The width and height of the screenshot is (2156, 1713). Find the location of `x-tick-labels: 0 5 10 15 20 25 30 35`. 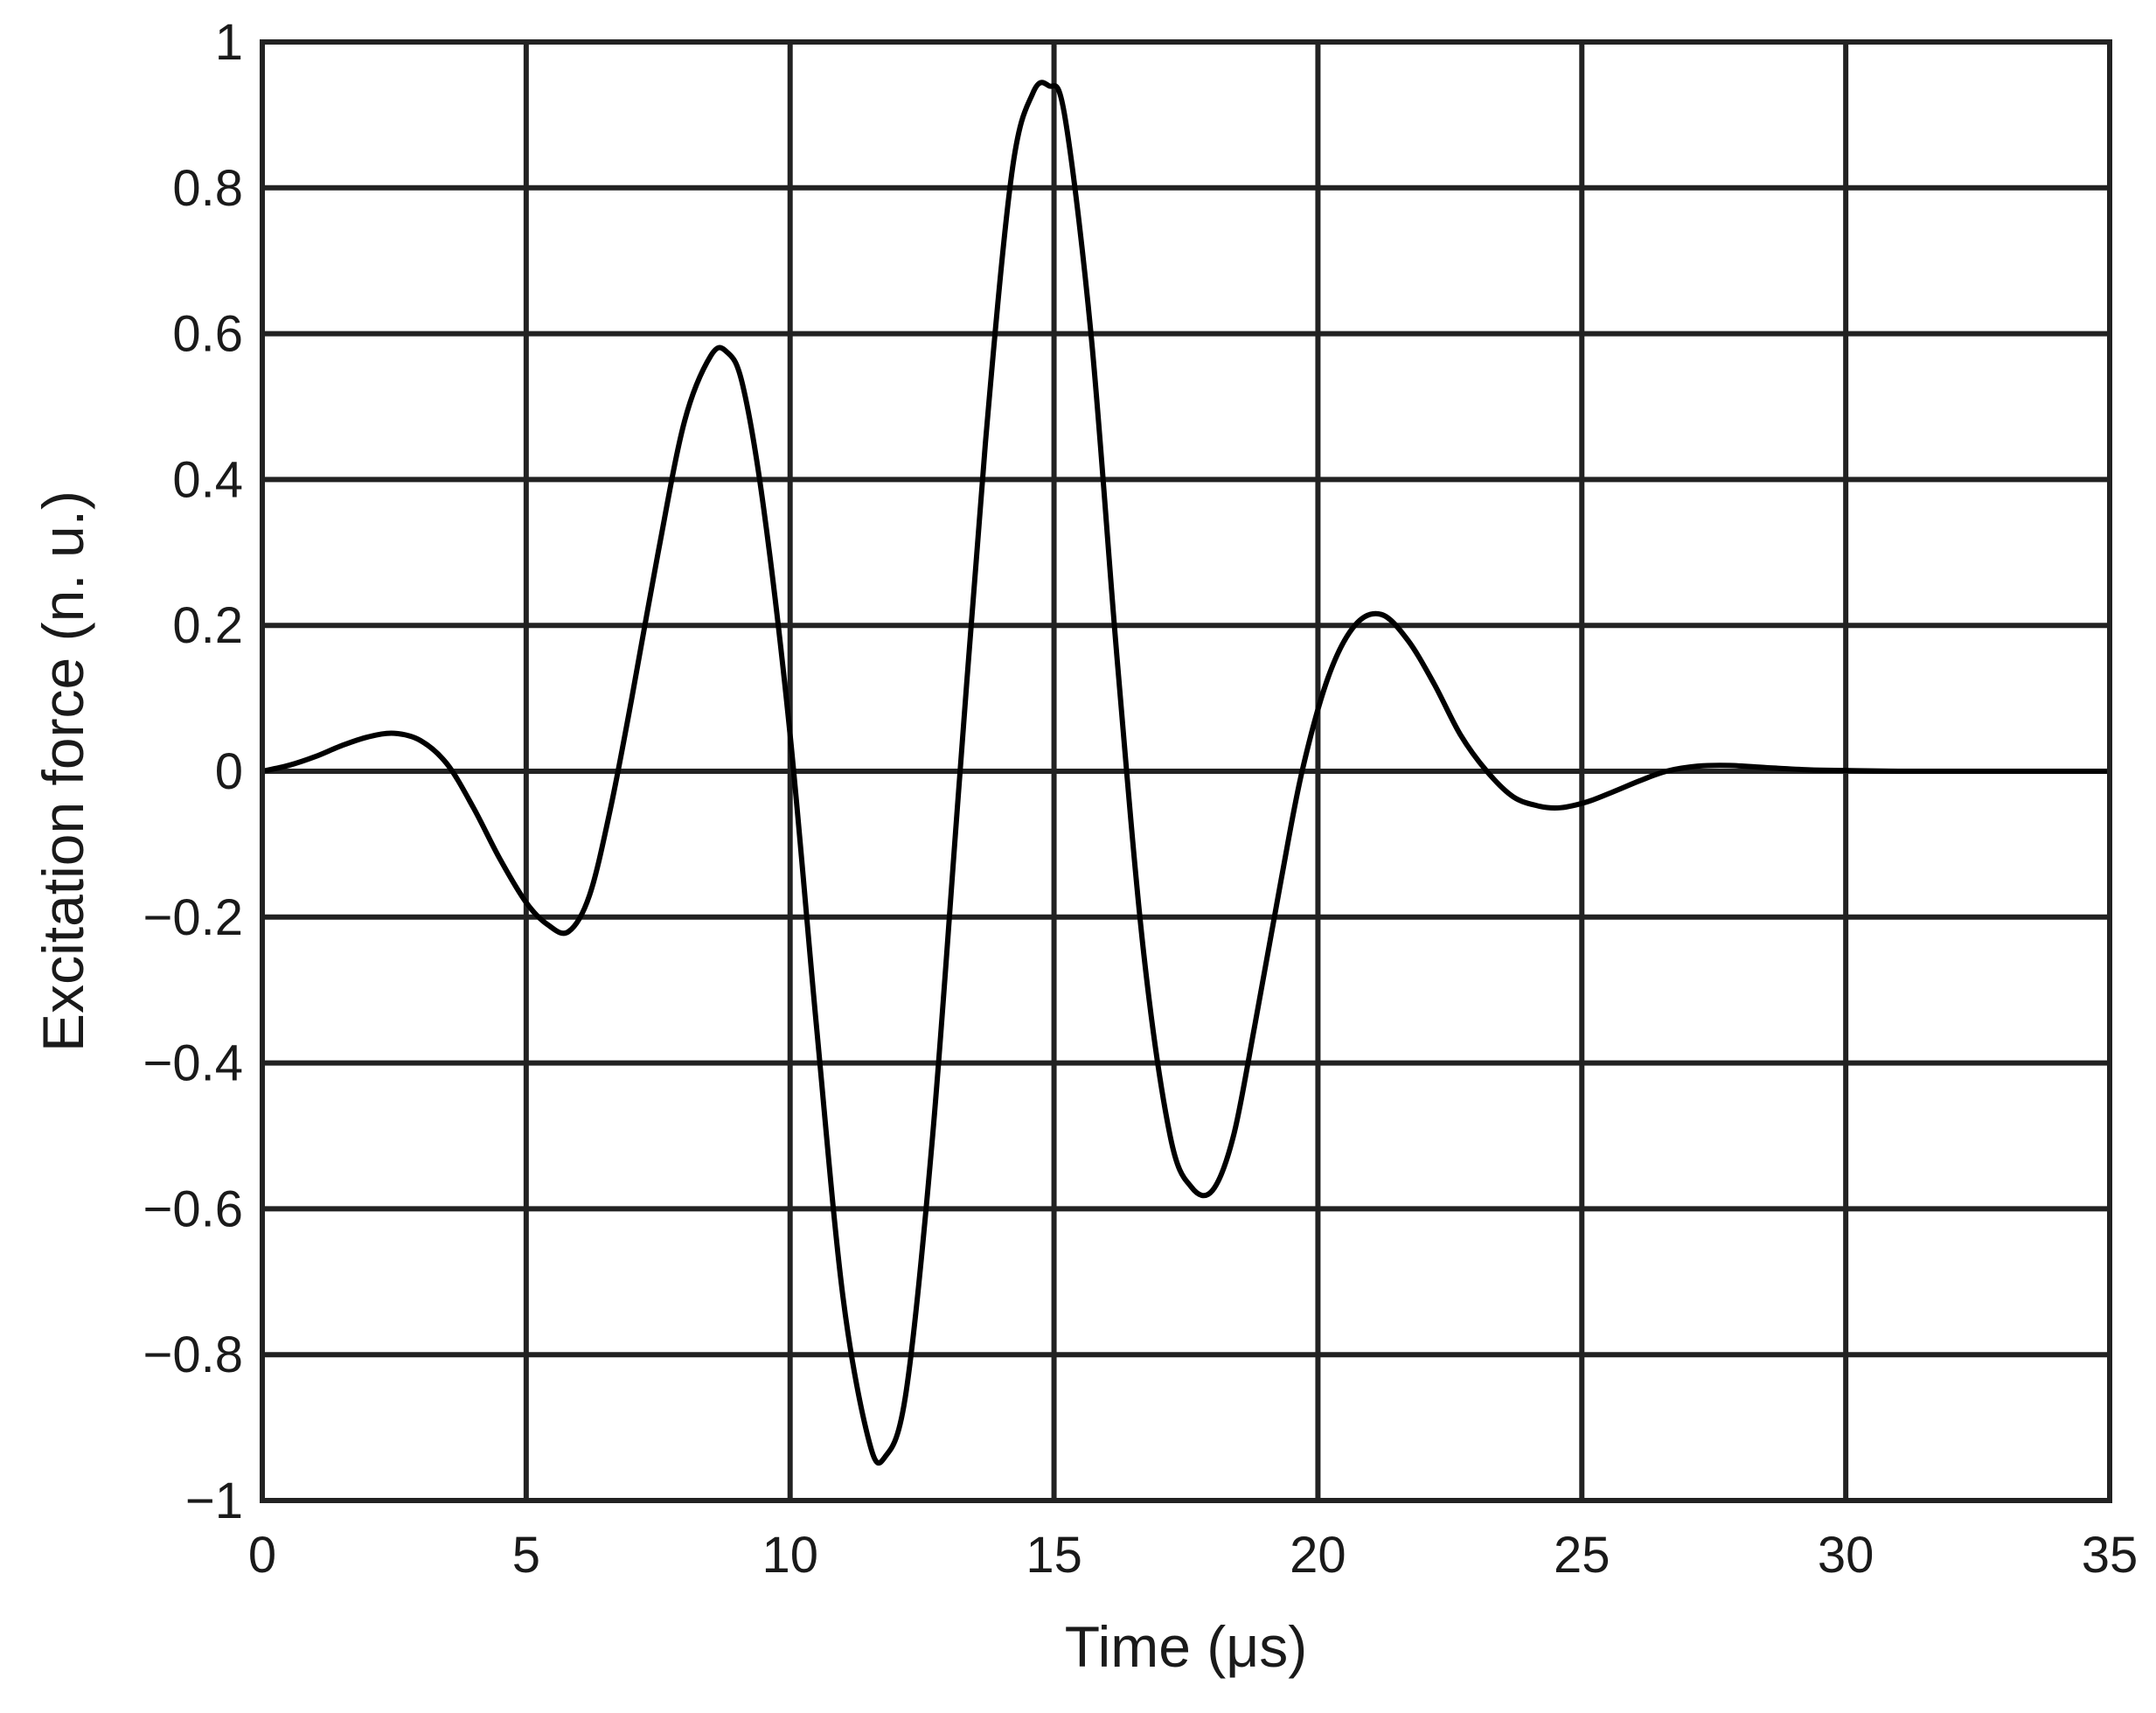

x-tick-labels: 0 5 10 15 20 25 30 35 is located at coordinates (1193, 1555).